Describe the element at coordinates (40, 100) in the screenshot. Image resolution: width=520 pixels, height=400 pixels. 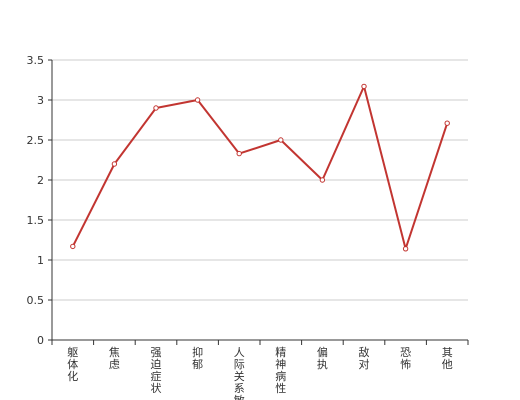
I see `y-tick-label: 3` at that location.